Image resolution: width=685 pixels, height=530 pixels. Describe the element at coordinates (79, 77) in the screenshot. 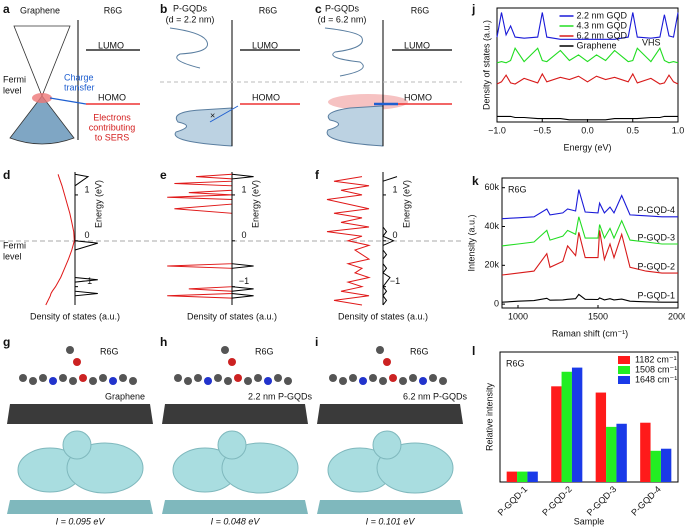

I see `label: Charge` at that location.